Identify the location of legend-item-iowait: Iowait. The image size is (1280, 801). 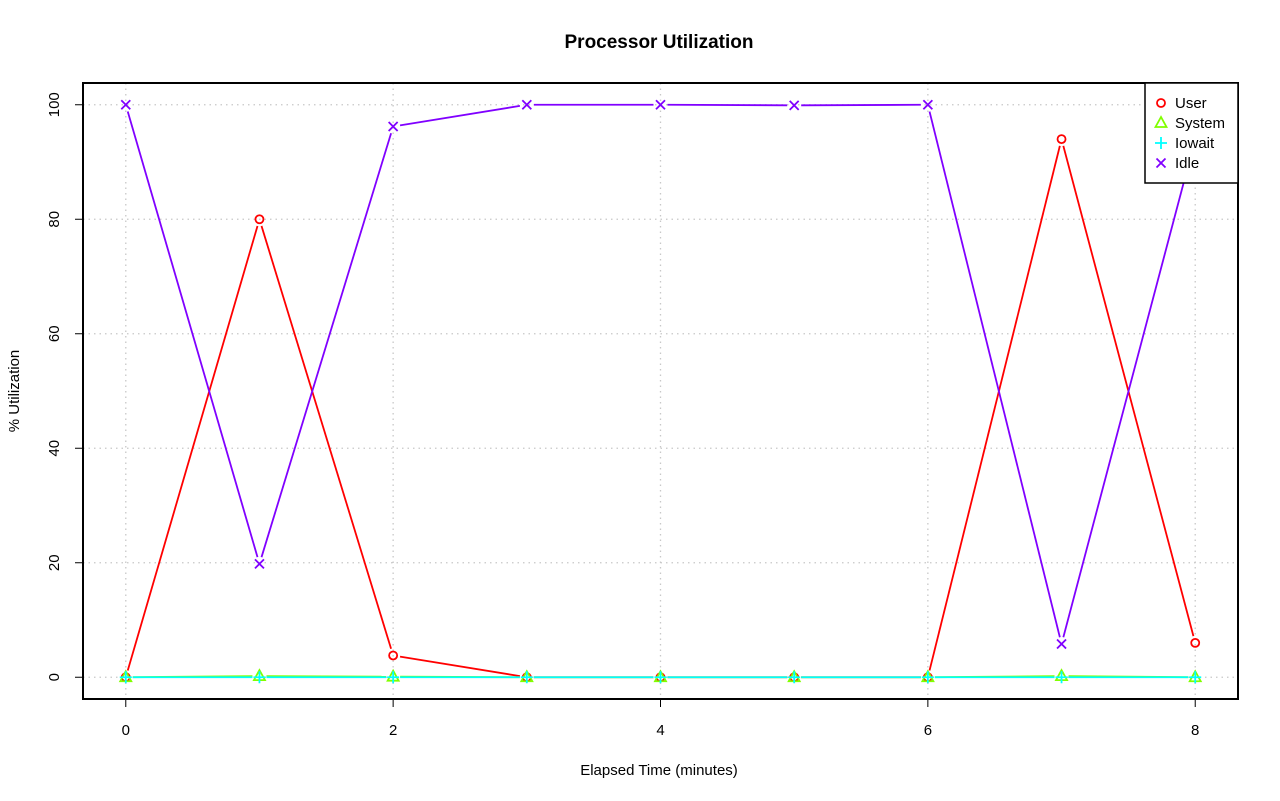
(1185, 143).